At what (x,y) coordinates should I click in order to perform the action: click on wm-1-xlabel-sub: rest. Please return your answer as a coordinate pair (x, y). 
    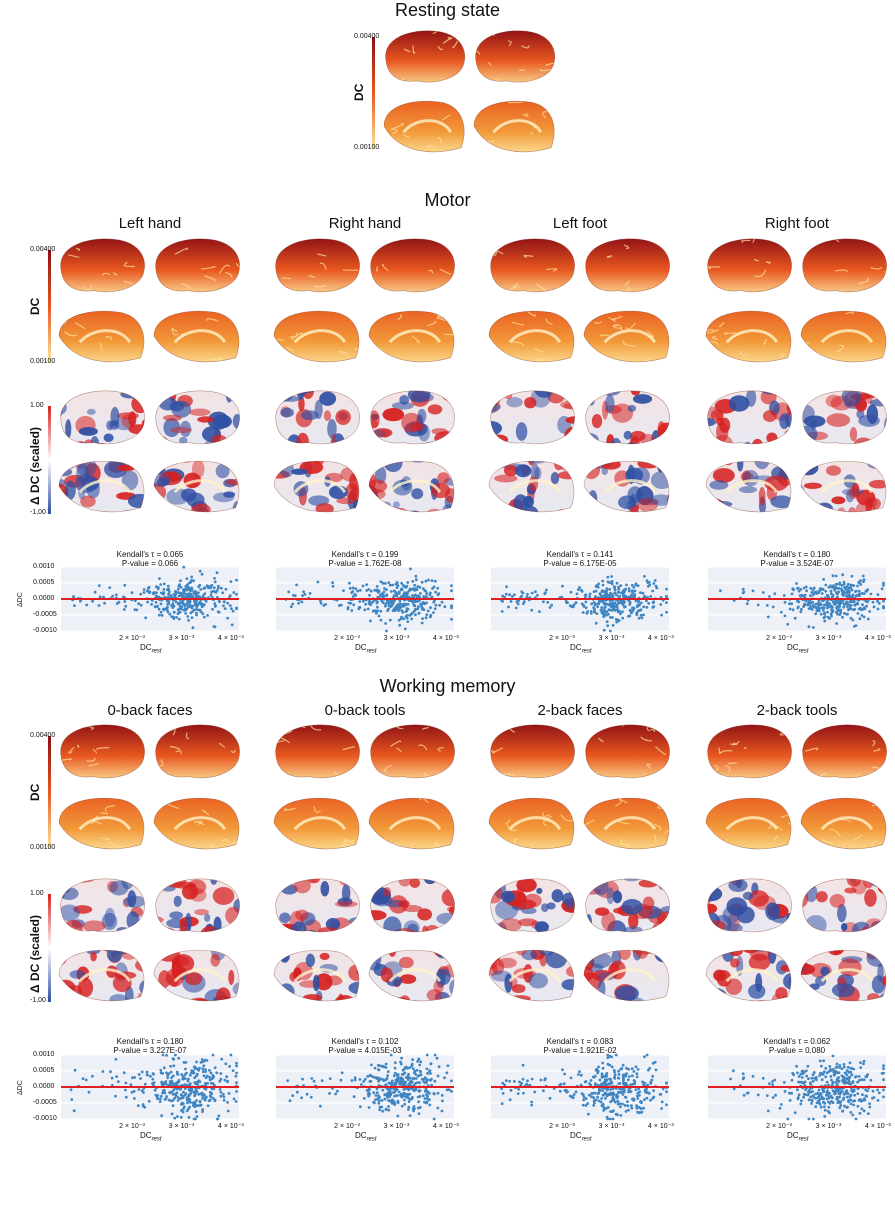
    Looking at the image, I should click on (371, 1139).